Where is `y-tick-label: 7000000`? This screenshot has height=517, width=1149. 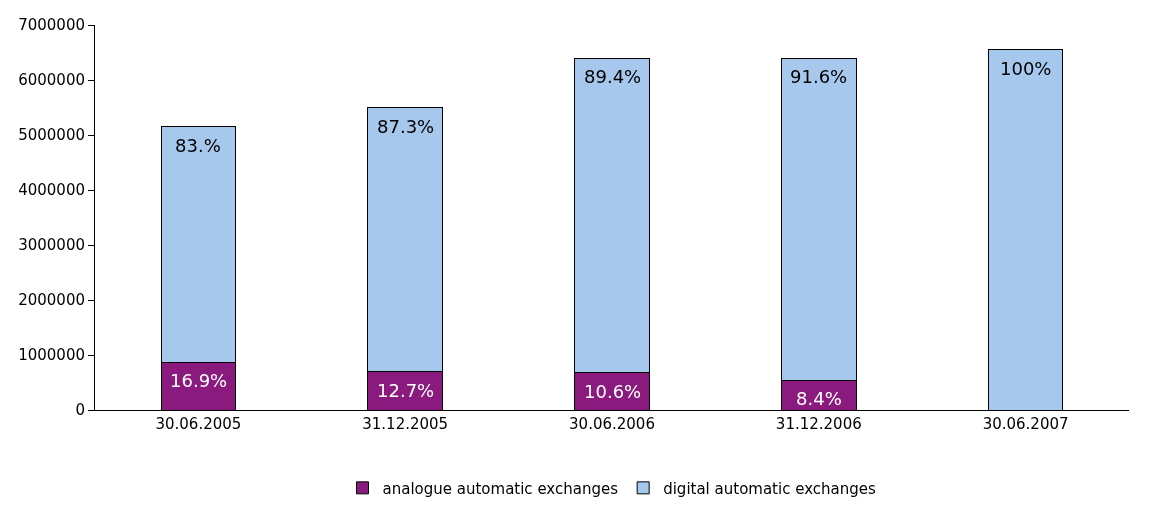
y-tick-label: 7000000 is located at coordinates (51, 25).